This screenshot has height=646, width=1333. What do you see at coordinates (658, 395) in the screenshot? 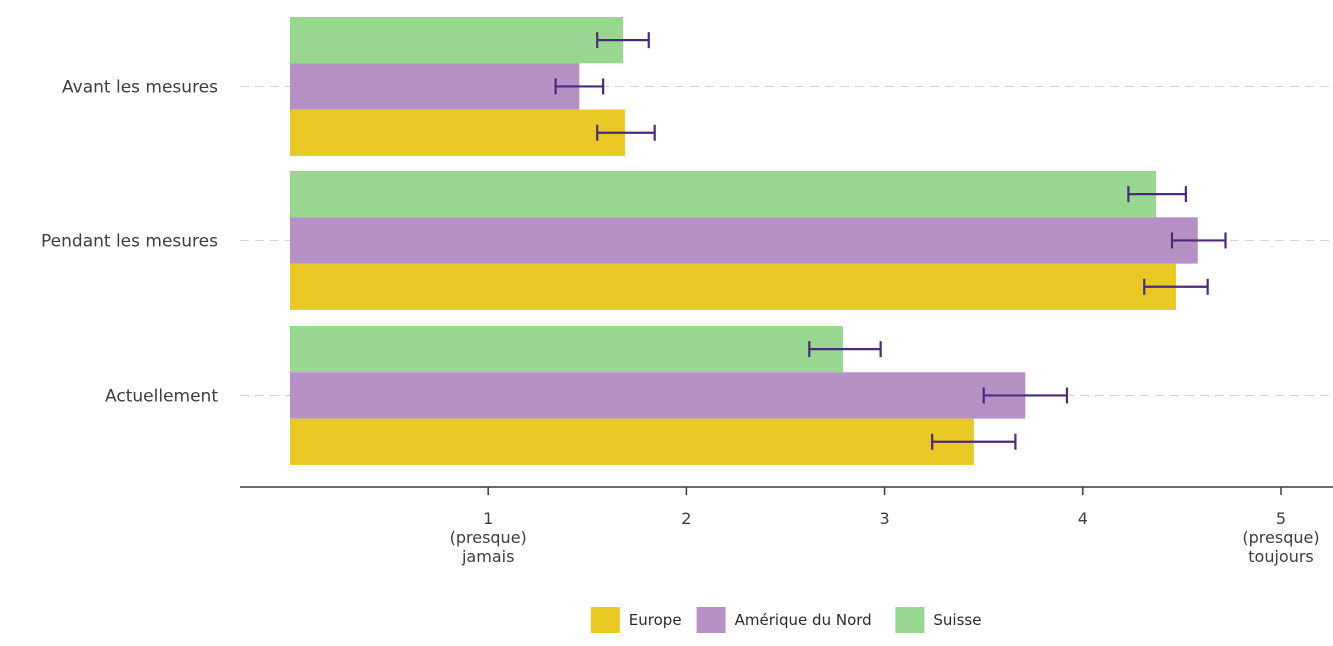
I see `bar-amerique-du-nord-actuellement` at bounding box center [658, 395].